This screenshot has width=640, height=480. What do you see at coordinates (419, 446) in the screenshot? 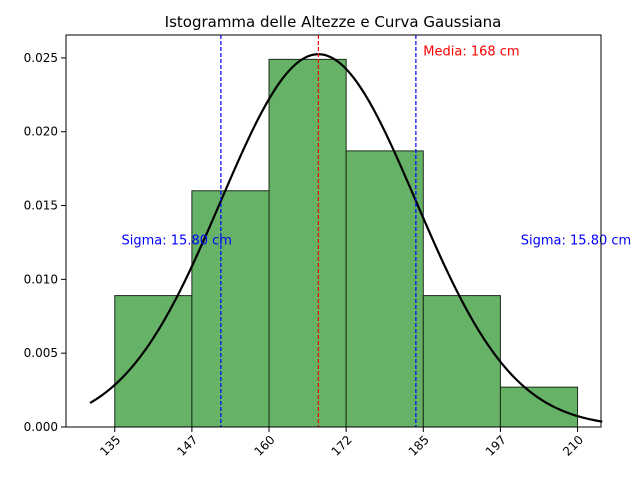
I see `x-tick-label: 185` at bounding box center [419, 446].